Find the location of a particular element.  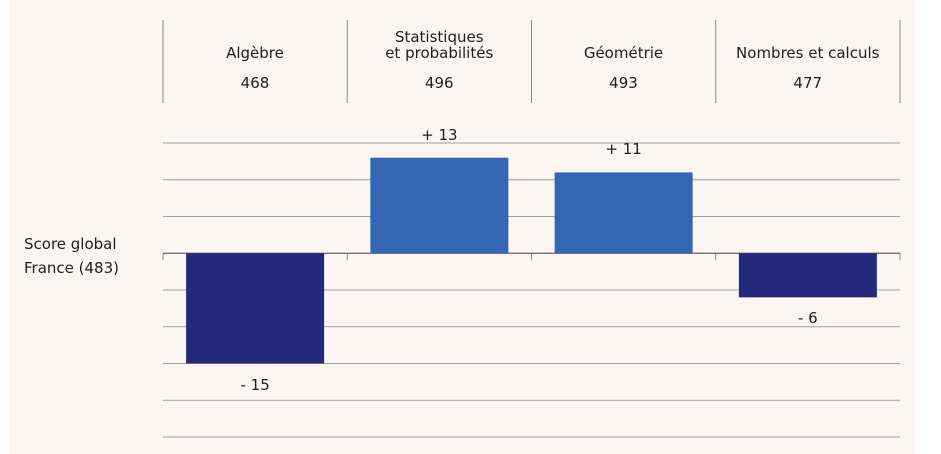

category-label: Algèbre is located at coordinates (255, 53).